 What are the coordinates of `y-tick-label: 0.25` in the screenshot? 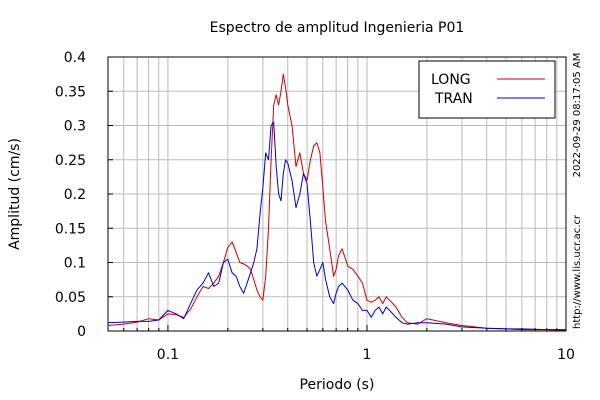 It's located at (70, 161).